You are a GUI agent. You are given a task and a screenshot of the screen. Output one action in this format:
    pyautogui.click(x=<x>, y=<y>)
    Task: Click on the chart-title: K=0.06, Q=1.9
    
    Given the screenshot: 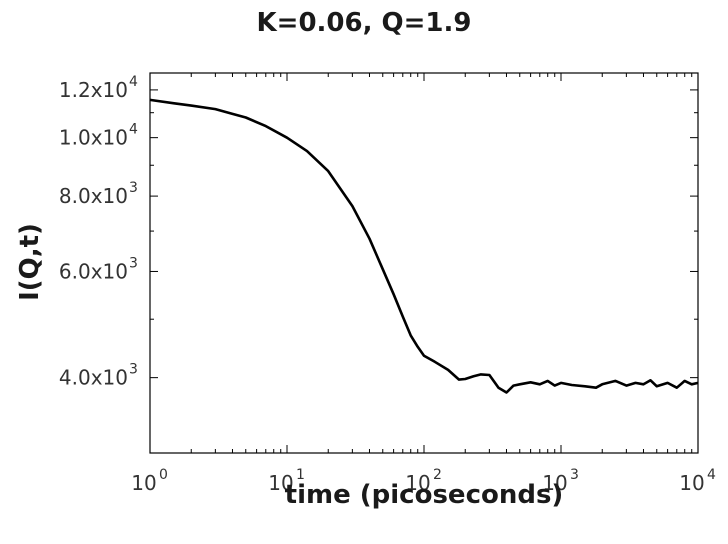 What is the action you would take?
    pyautogui.click(x=364, y=23)
    